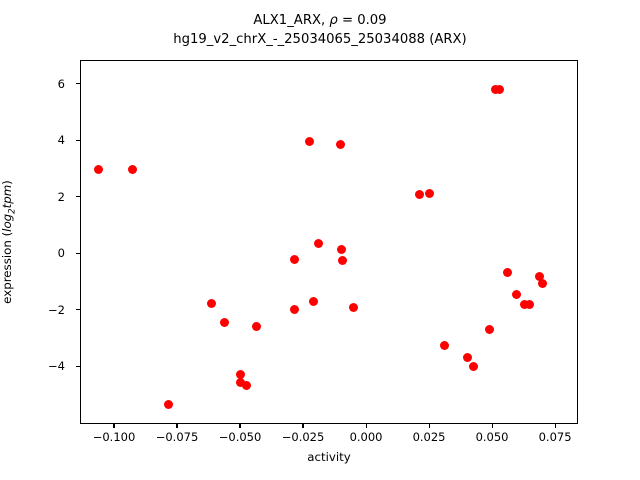 The image size is (640, 480). Describe the element at coordinates (61, 253) in the screenshot. I see `y-tick-label: 0` at that location.